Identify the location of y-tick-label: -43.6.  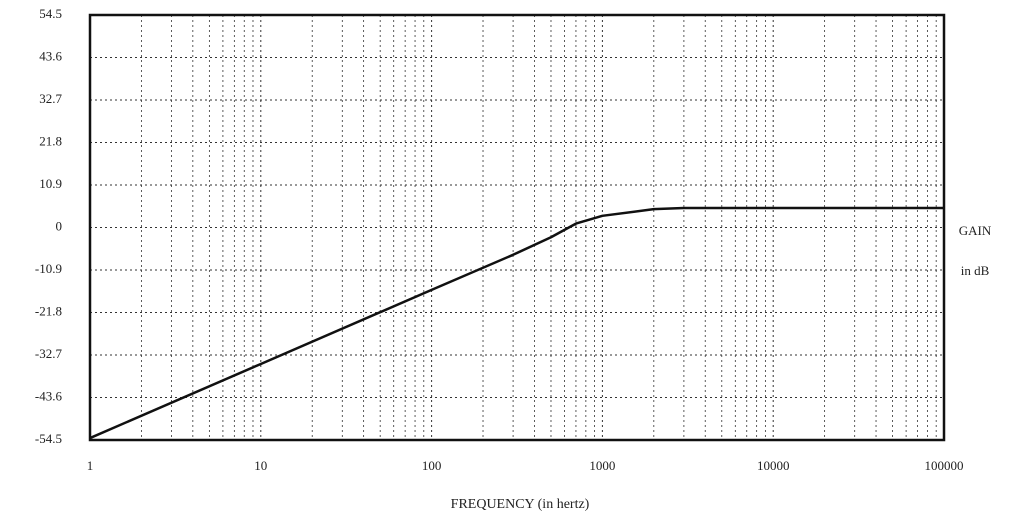
(49, 395).